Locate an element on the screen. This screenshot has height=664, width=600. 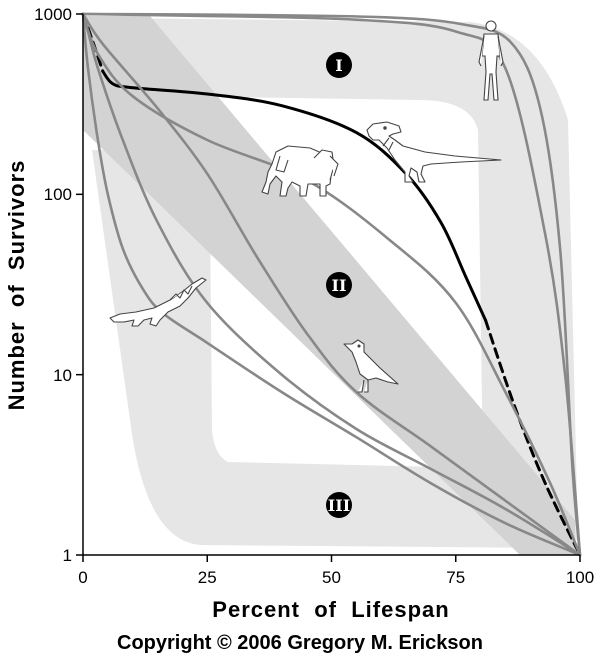
svg-text: I is located at coordinates (338, 65).